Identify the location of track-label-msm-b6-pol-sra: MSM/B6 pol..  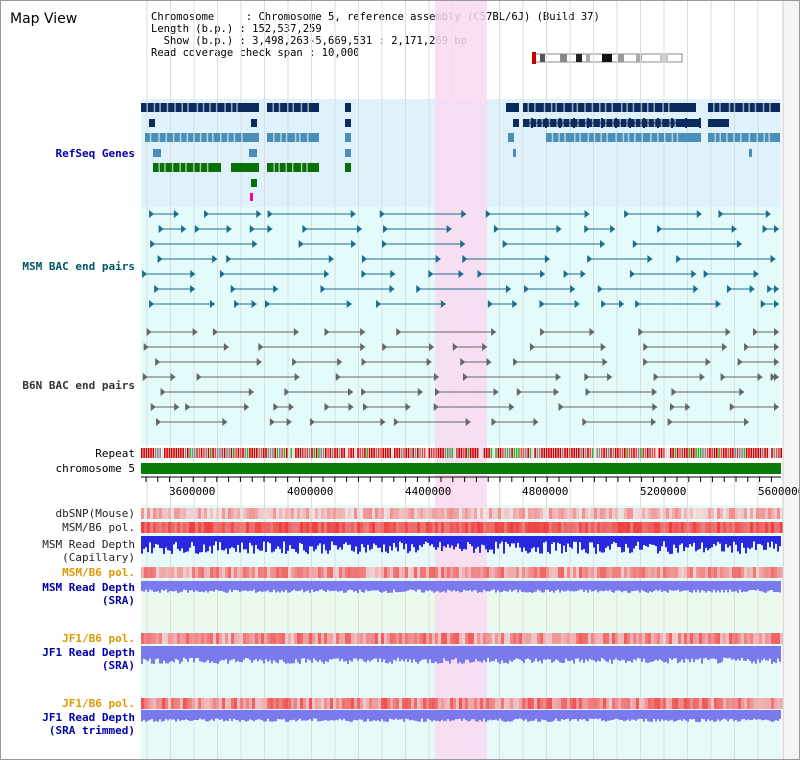
(98, 572).